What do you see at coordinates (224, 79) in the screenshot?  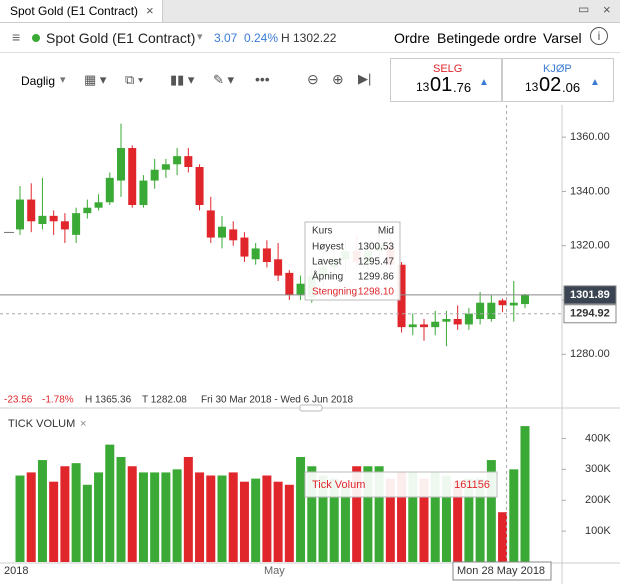 I see `draw-tool: ✎ ▾` at bounding box center [224, 79].